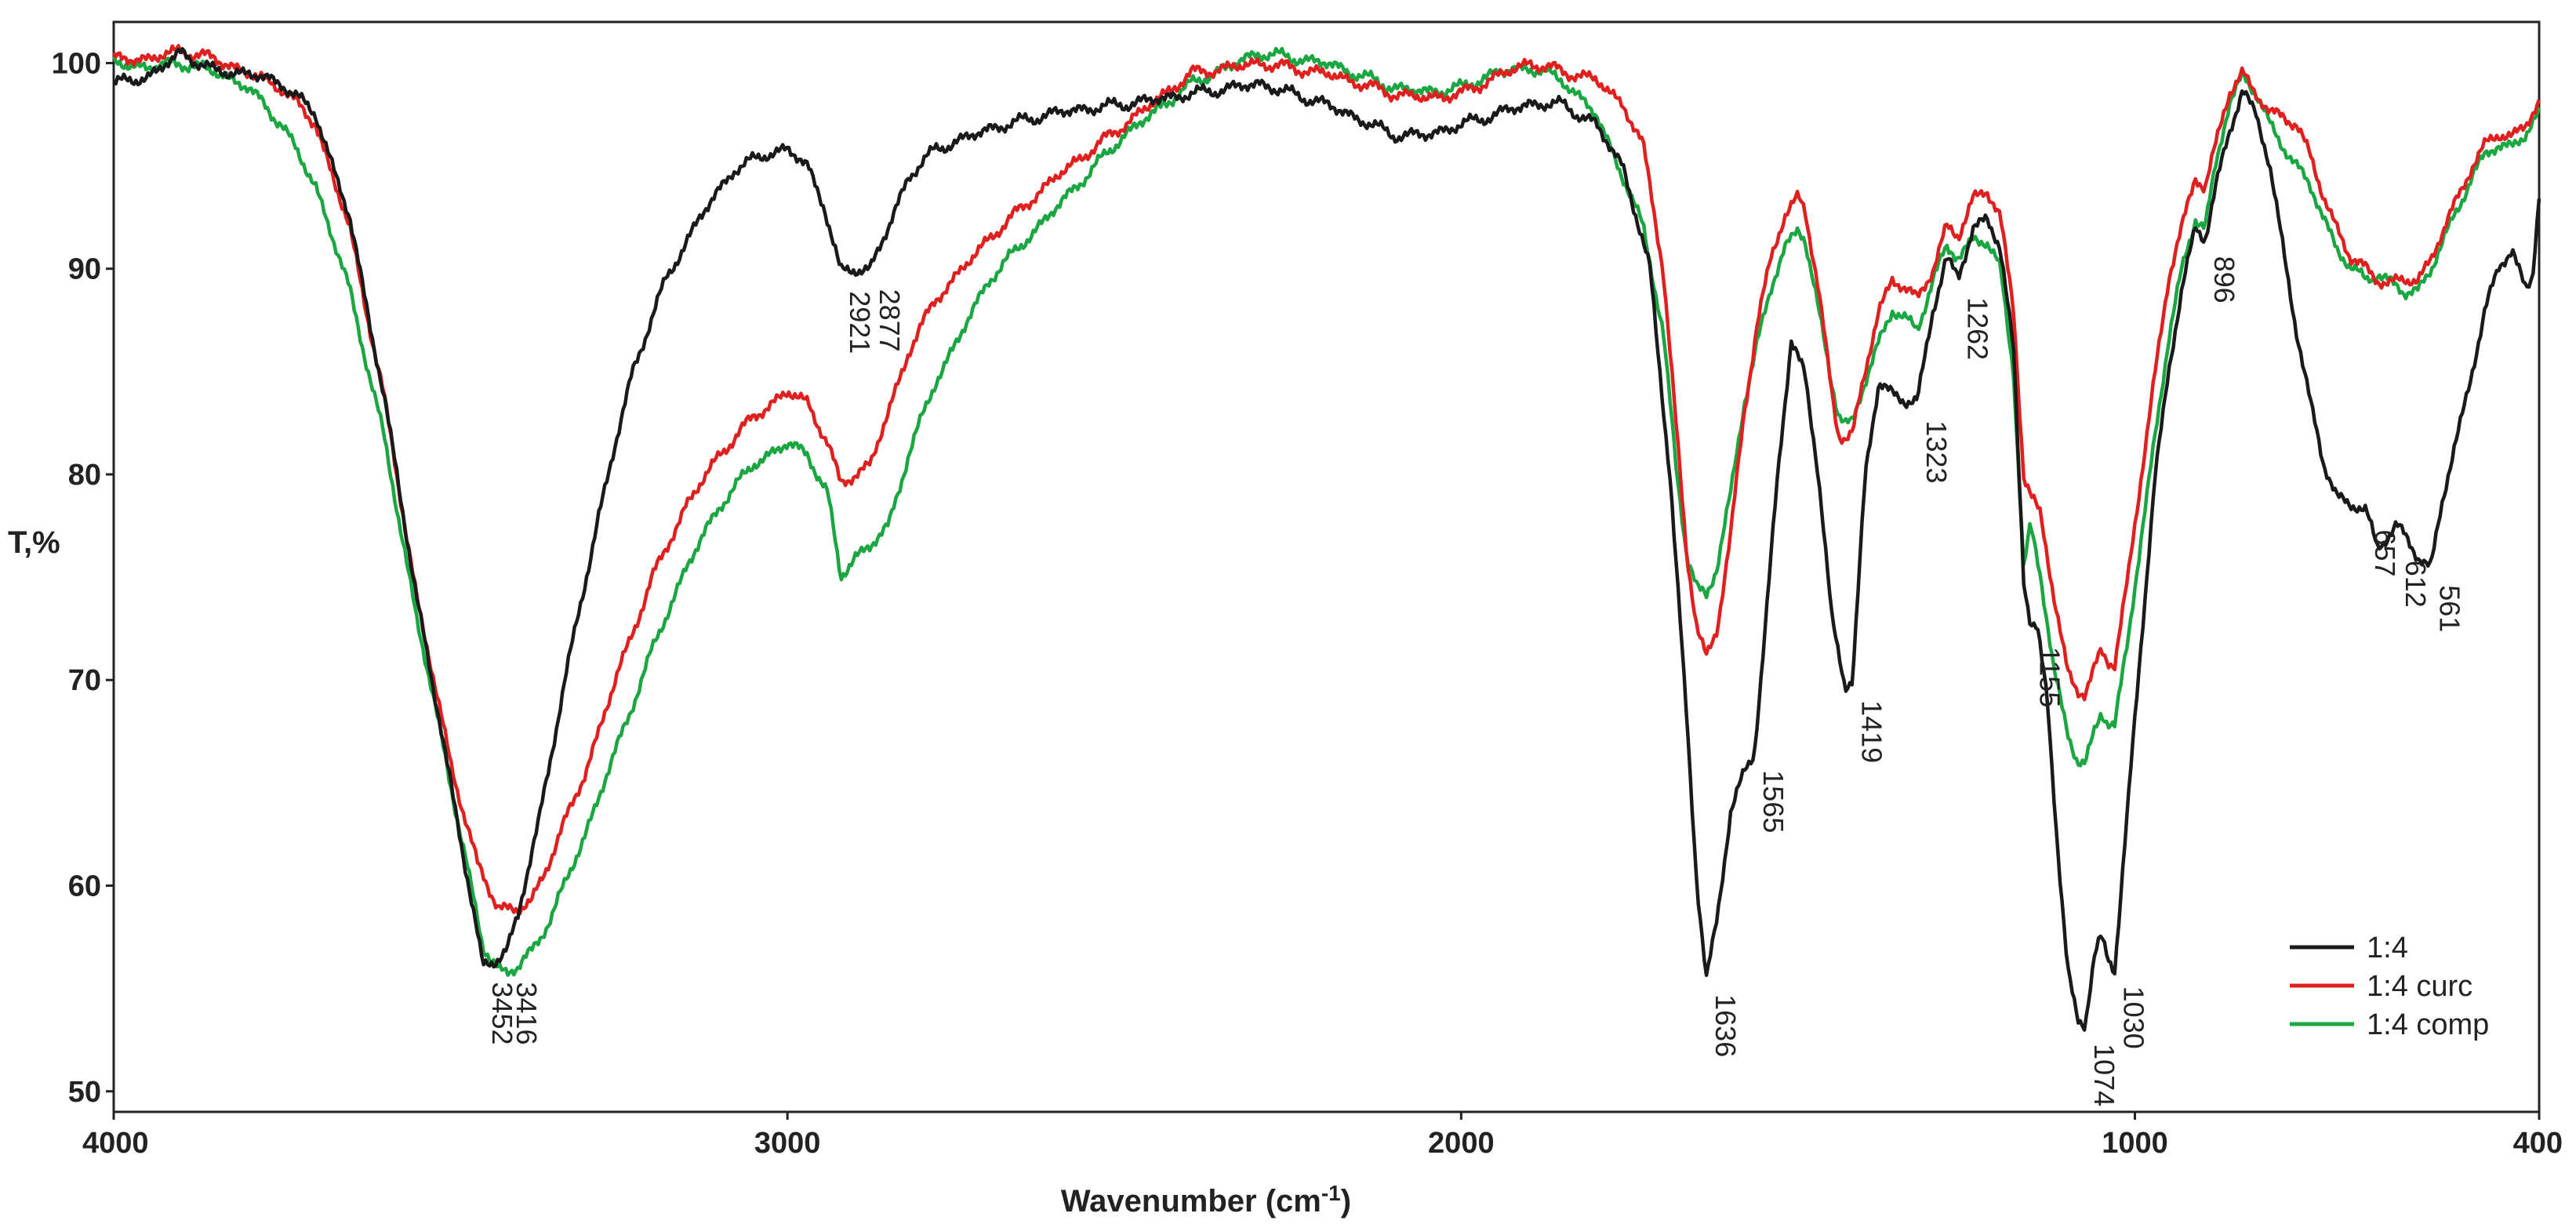 The width and height of the screenshot is (2576, 1224). Describe the element at coordinates (2049, 677) in the screenshot. I see `peak-label: 1155` at that location.